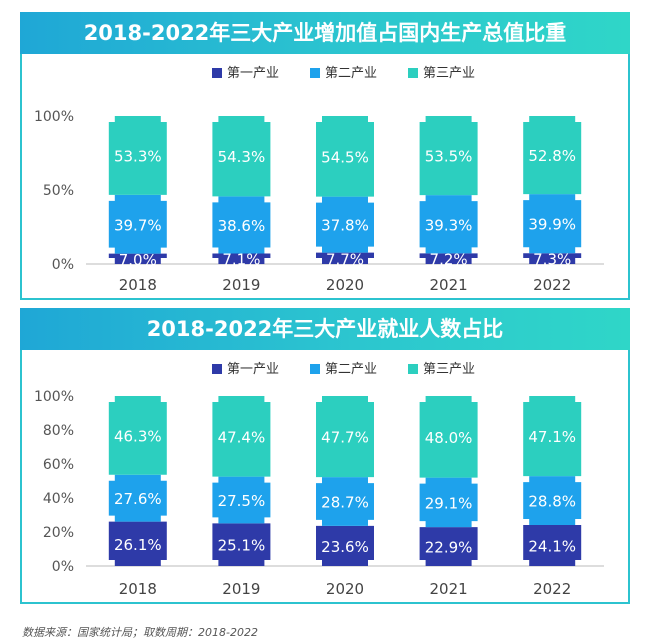  I want to click on data-label: 52.8%, so click(552, 156).